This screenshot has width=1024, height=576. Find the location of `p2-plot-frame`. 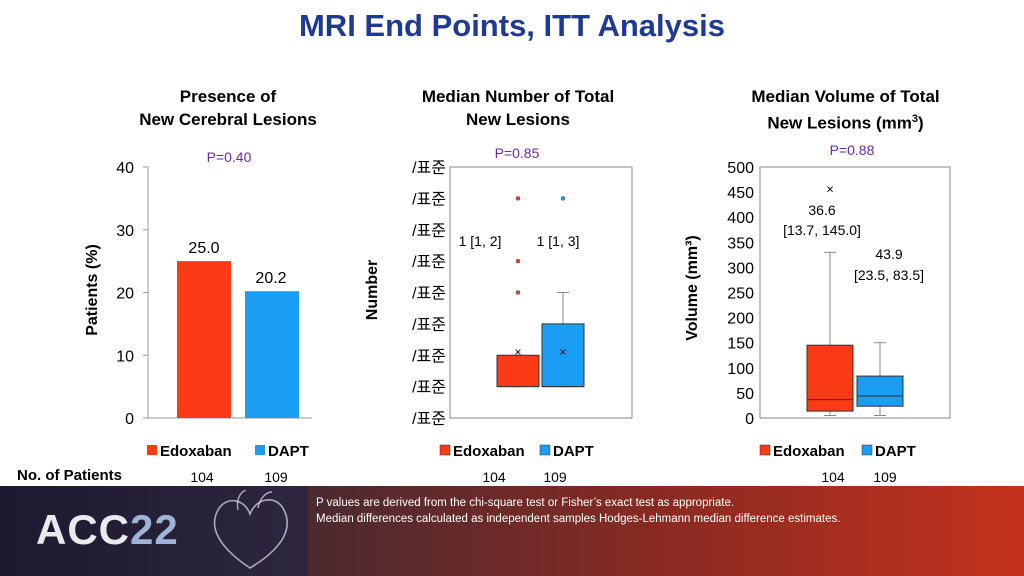

p2-plot-frame is located at coordinates (541, 292).